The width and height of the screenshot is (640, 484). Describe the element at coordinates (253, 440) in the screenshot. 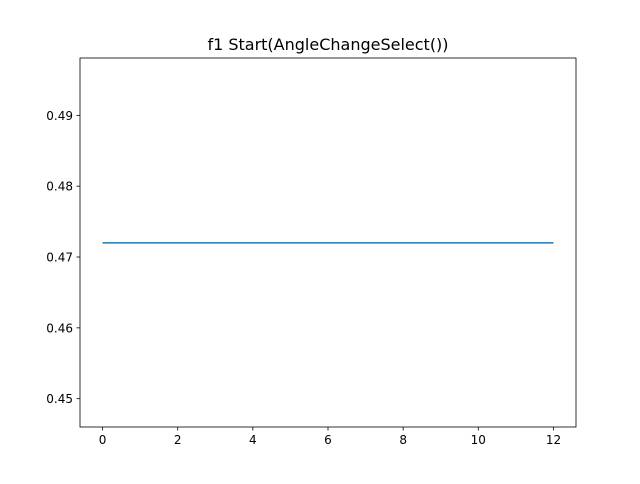

I see `x-tick-label: 4` at that location.